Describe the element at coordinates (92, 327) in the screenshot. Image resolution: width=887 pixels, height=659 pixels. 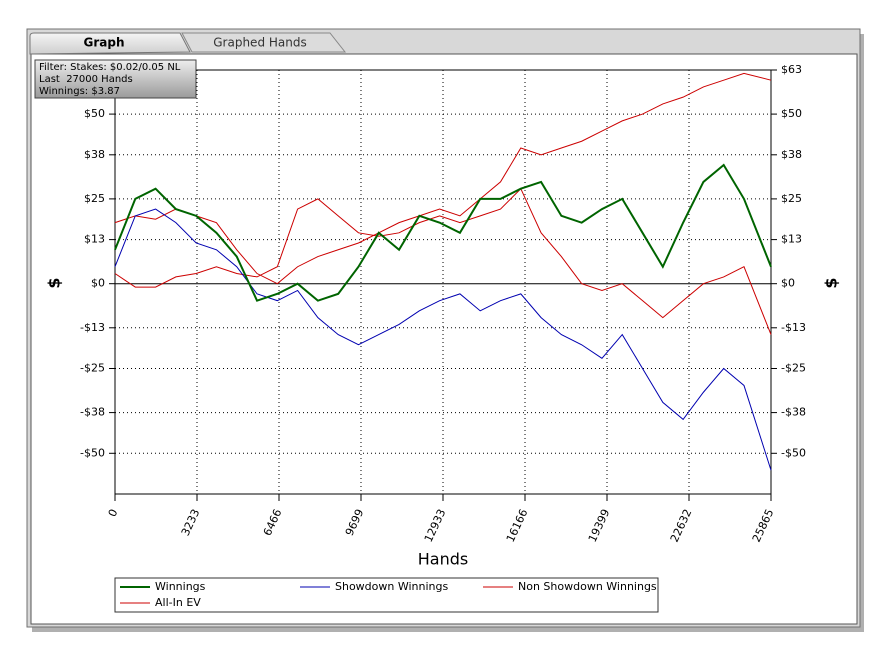
I see `y-tick-label: -$13` at that location.